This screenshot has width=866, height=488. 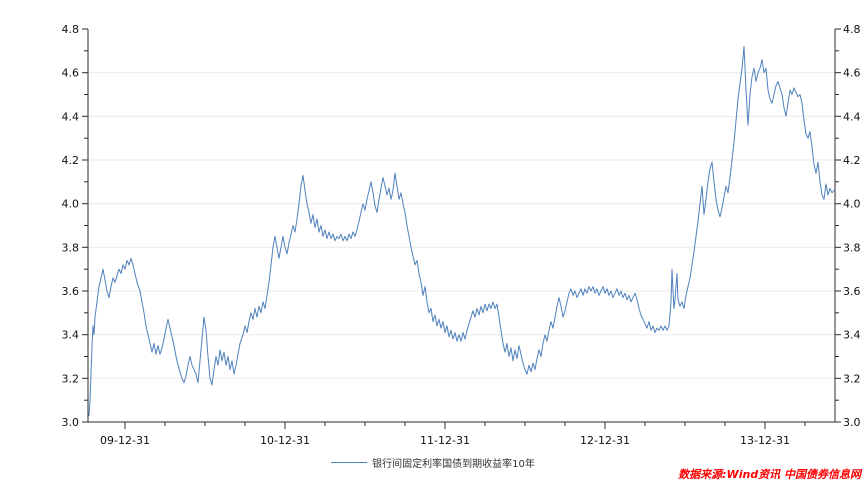 I want to click on legend-line-swatch, so click(x=349, y=462).